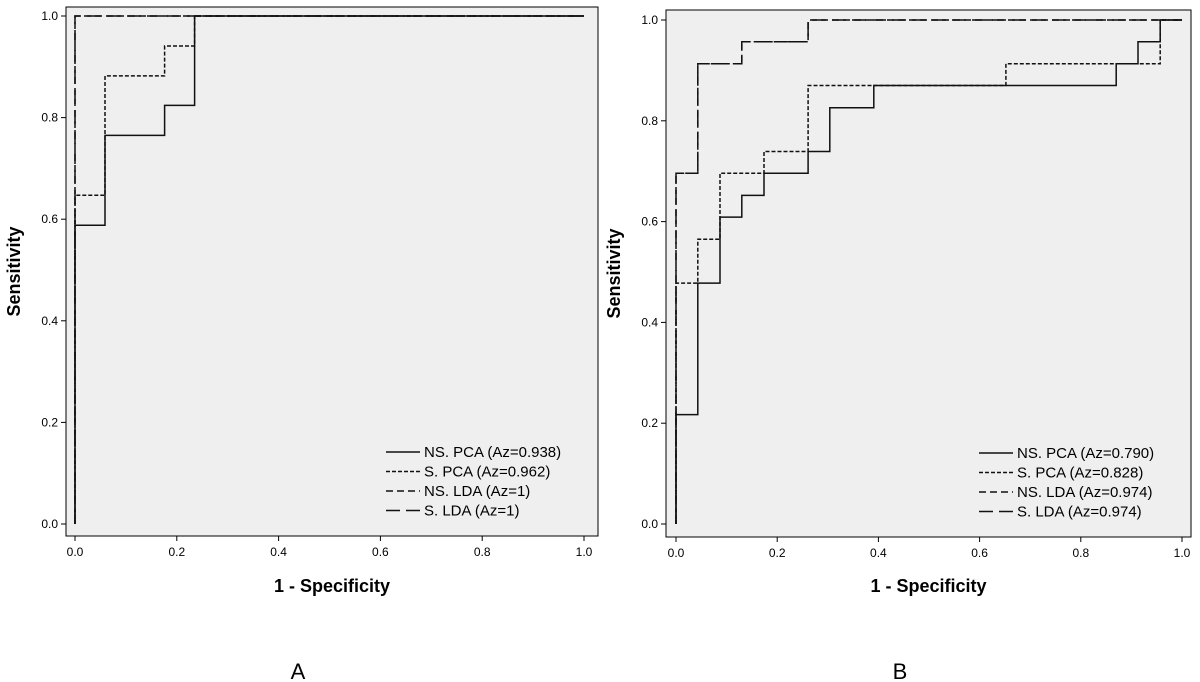 Image resolution: width=1200 pixels, height=682 pixels. Describe the element at coordinates (487, 472) in the screenshot. I see `legend-label: S. PCA (Az=0.962)` at that location.